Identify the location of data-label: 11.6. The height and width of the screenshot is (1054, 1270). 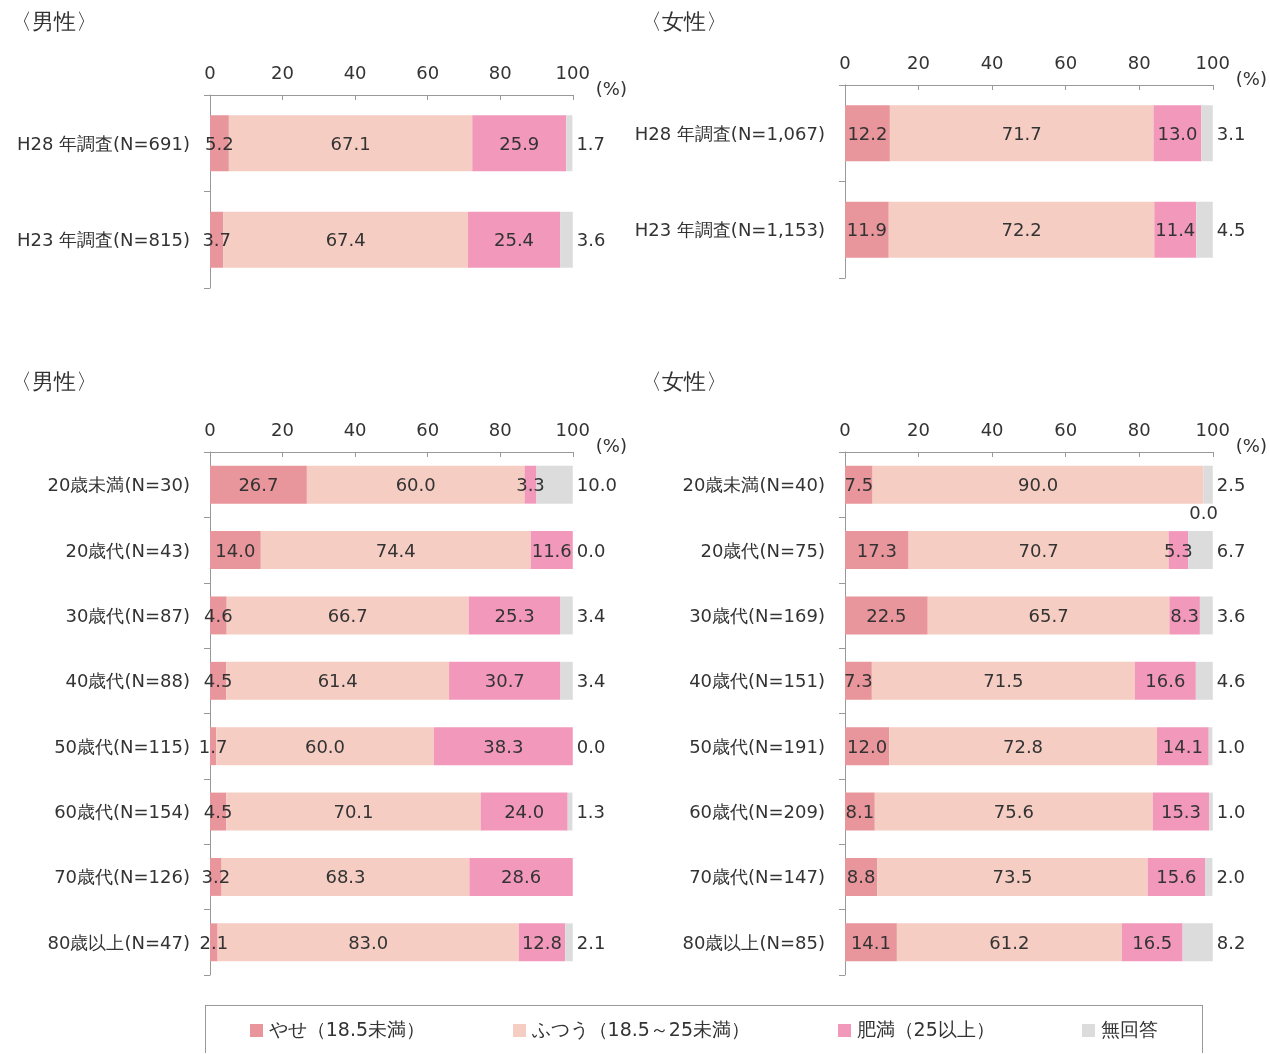
(551, 550).